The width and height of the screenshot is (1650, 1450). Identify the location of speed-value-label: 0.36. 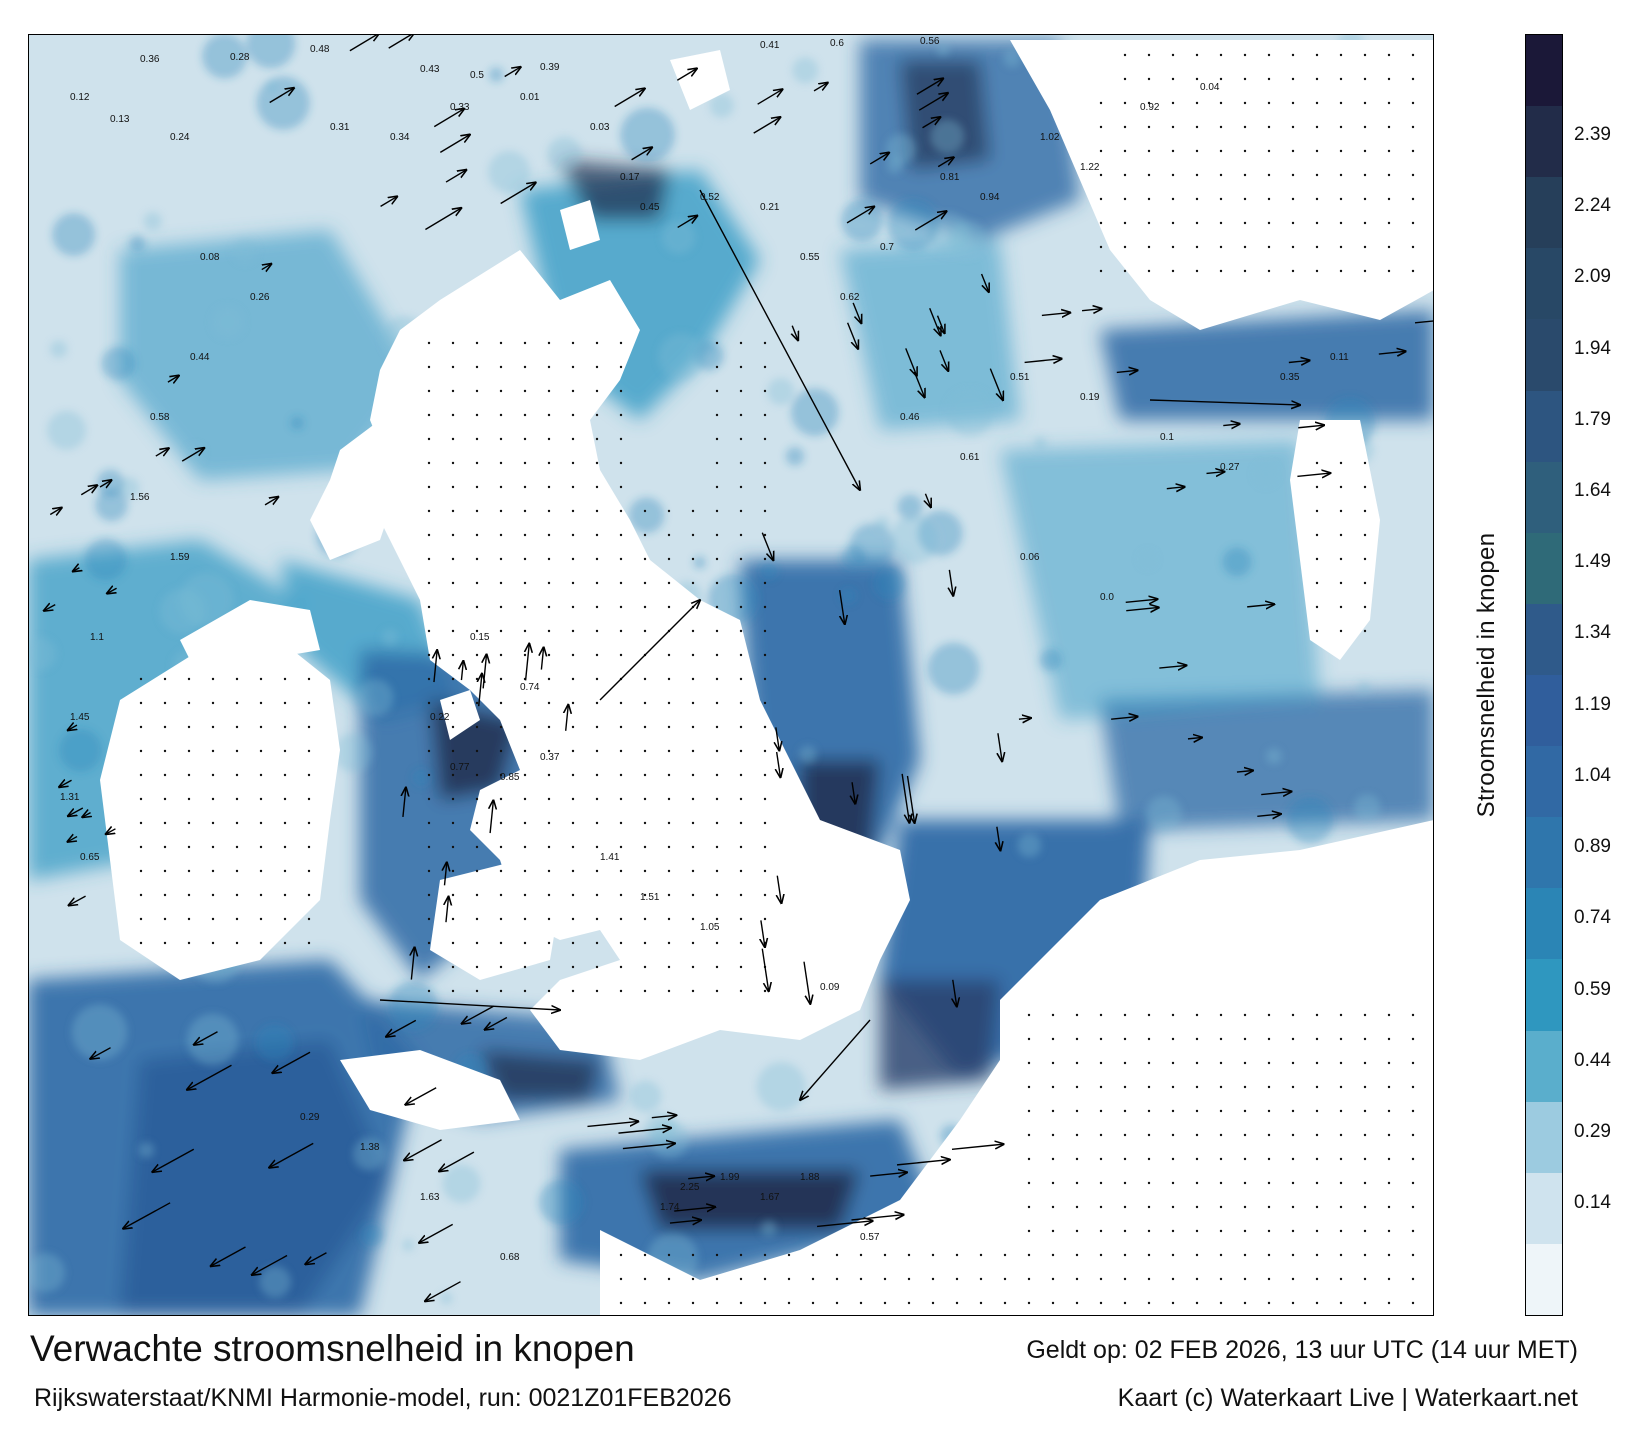
(150, 59).